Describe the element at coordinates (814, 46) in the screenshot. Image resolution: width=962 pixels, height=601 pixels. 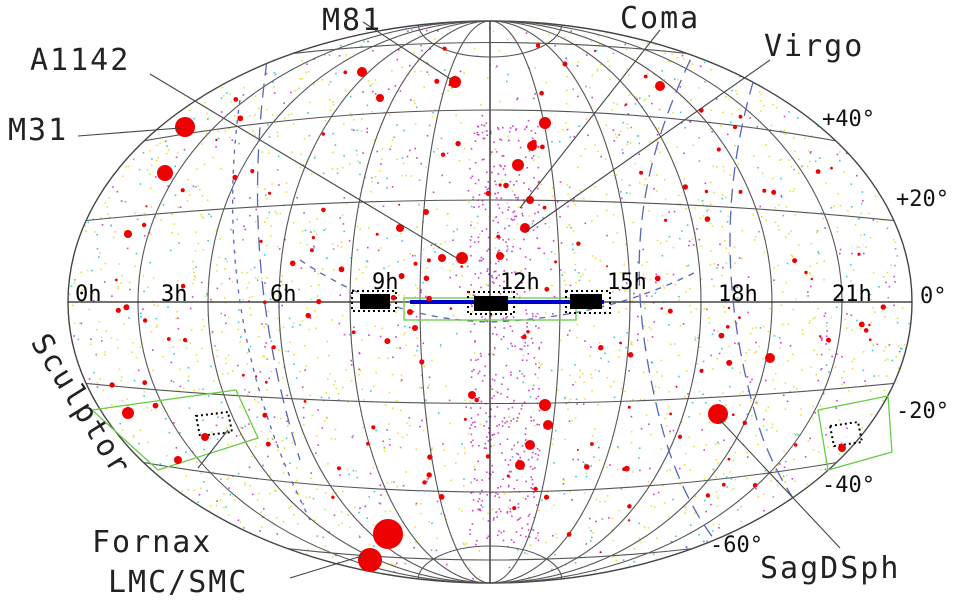
I see `label-virgo: Virgo` at that location.